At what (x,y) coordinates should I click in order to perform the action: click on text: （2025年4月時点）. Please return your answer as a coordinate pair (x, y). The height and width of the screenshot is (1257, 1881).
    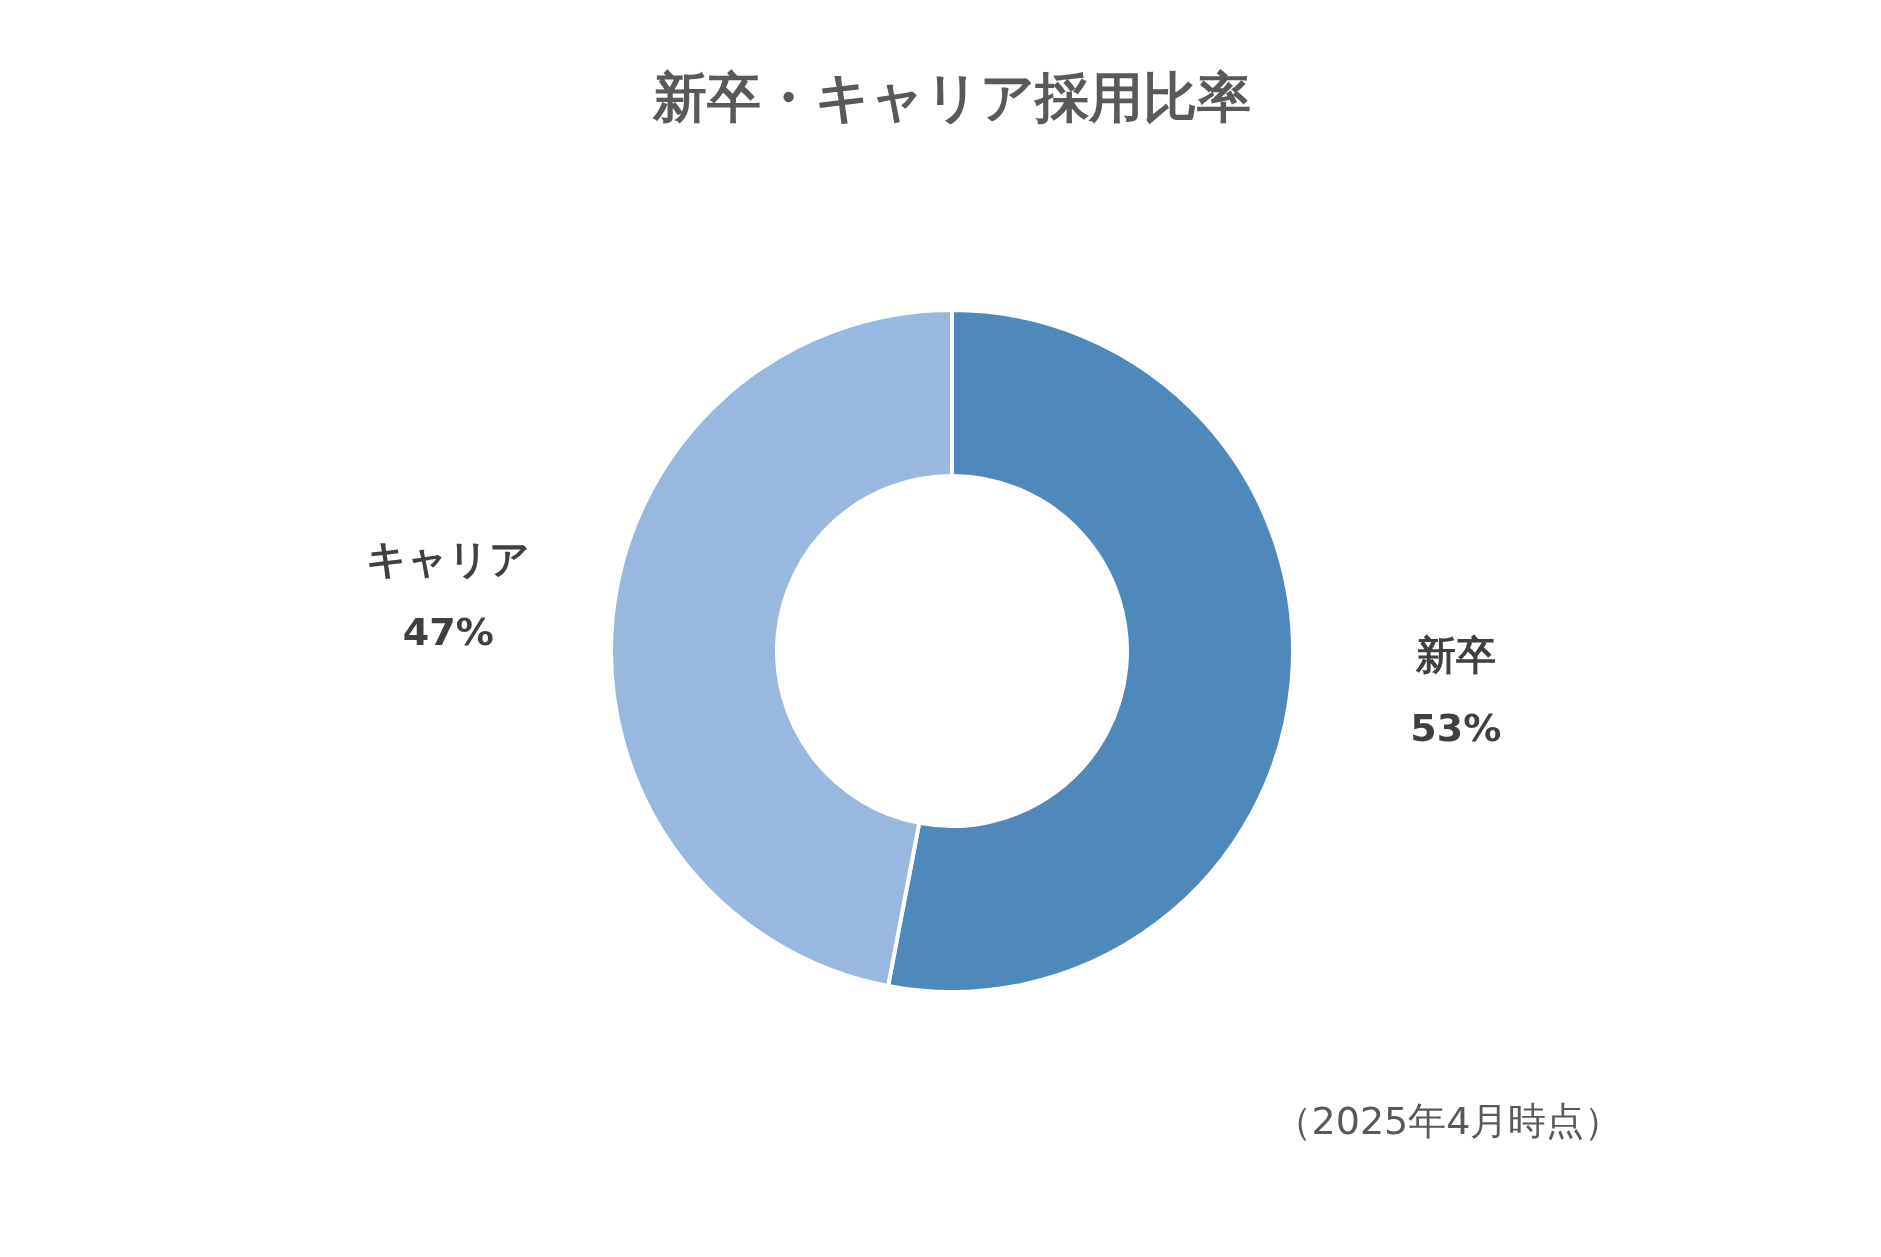
    Looking at the image, I should click on (1448, 1121).